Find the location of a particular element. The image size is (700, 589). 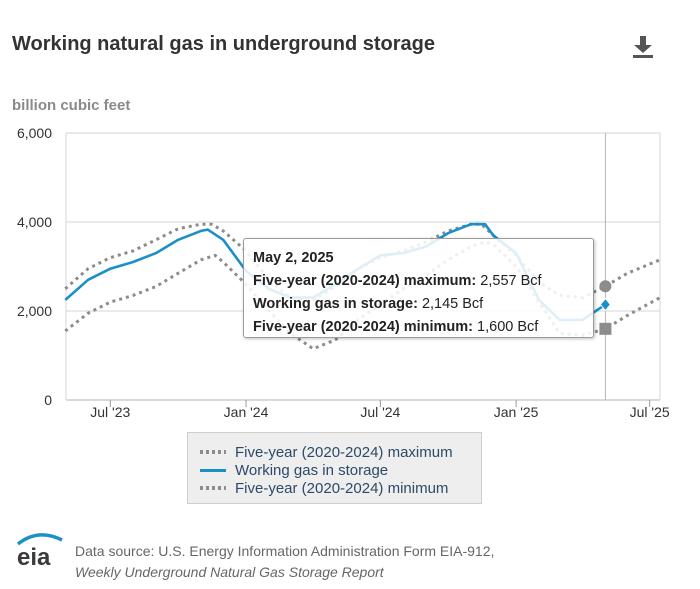

x-tick-label: Jul '23 is located at coordinates (110, 412).